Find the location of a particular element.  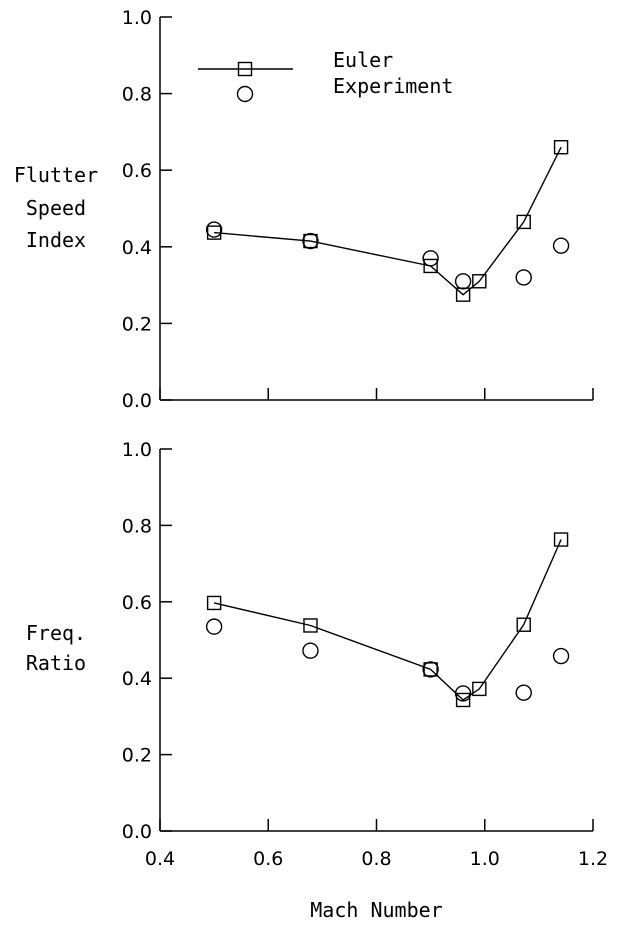

legend-experiment-label: Experiment is located at coordinates (393, 86).